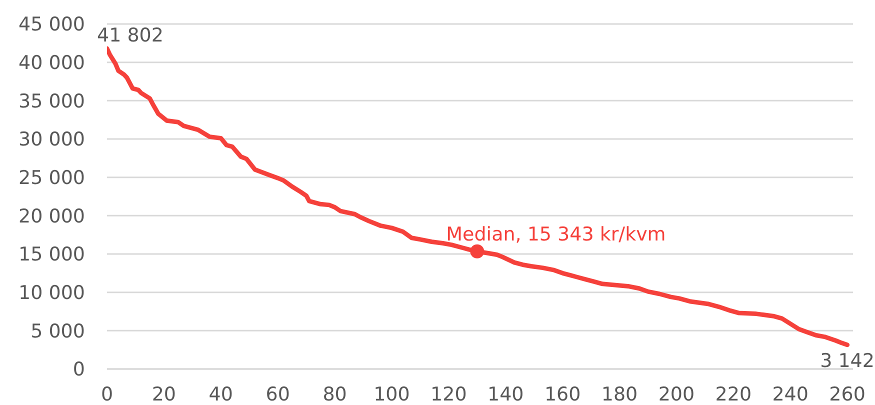 Image resolution: width=875 pixels, height=405 pixels. Describe the element at coordinates (790, 394) in the screenshot. I see `x-tick-label: 240` at that location.